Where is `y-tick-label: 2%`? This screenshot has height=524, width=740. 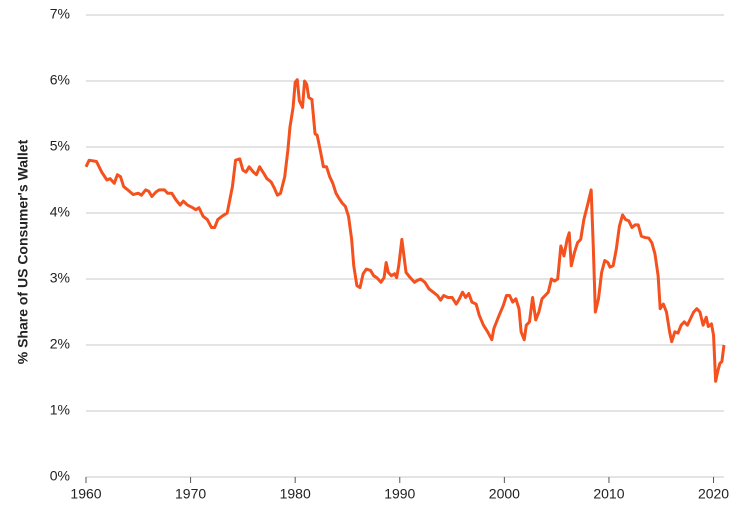 y-tick-label: 2% is located at coordinates (60, 344).